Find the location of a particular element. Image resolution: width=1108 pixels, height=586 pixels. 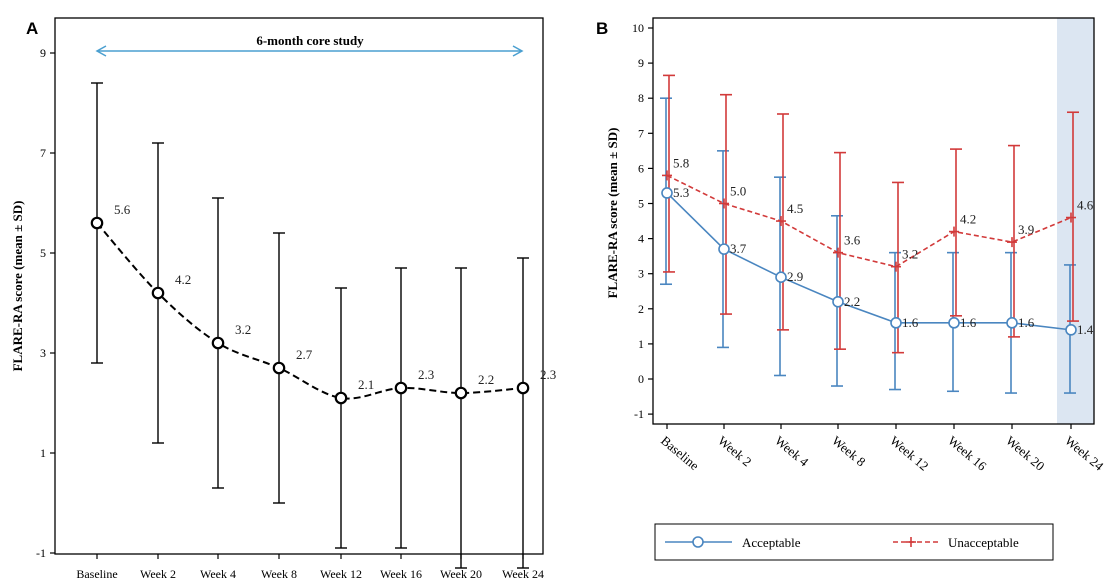

panel-b-mean-line-unacceptable is located at coordinates (869, 221).